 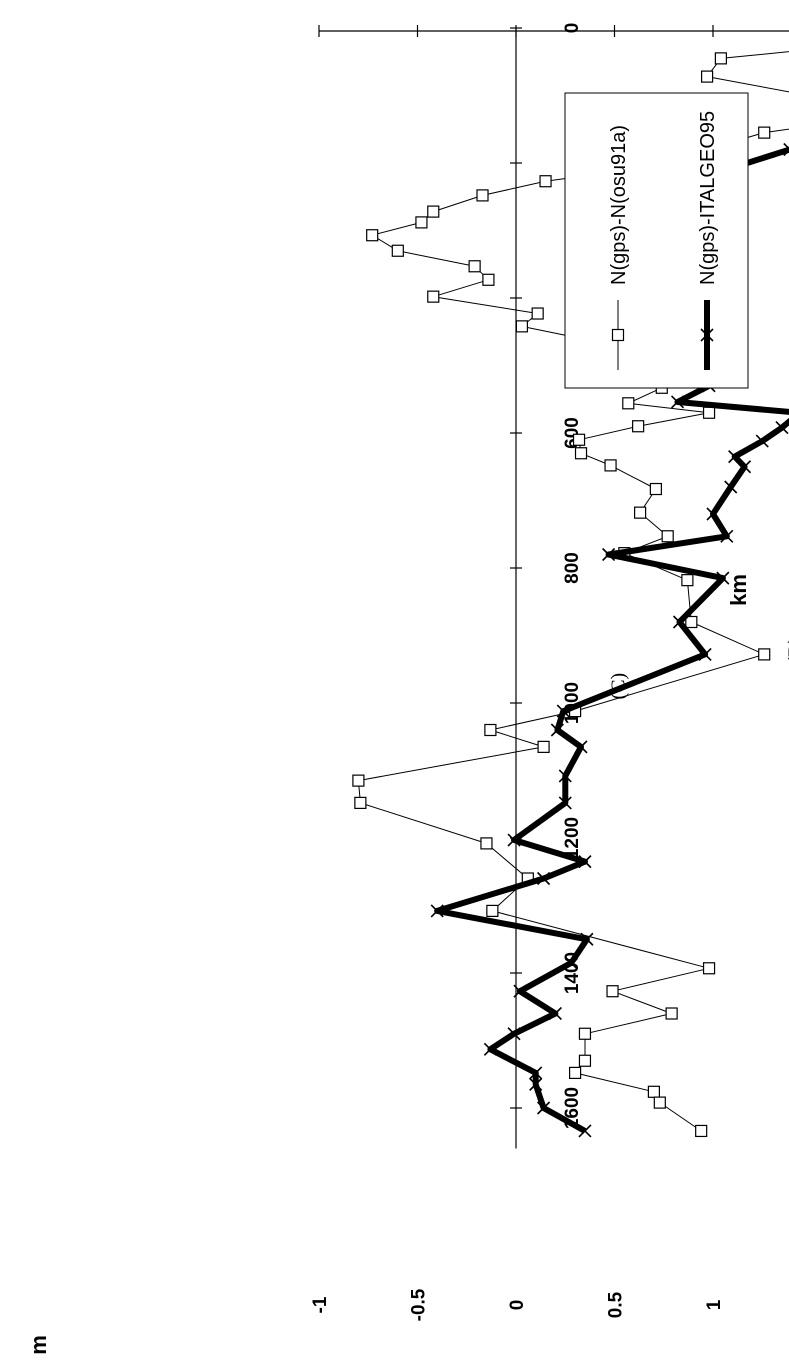 What do you see at coordinates (707, 335) in the screenshot?
I see `legend-x-icon` at bounding box center [707, 335].